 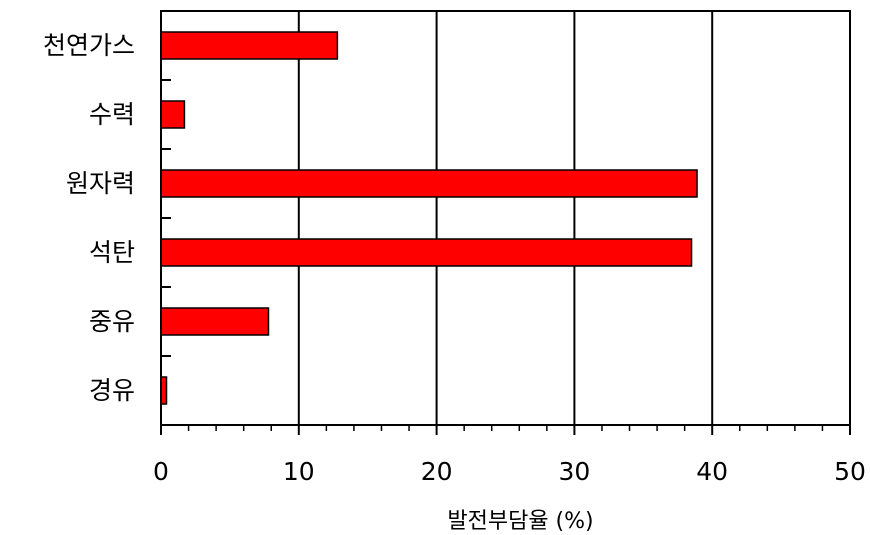 What do you see at coordinates (161, 471) in the screenshot?
I see `x-tick-label-0: 0` at bounding box center [161, 471].